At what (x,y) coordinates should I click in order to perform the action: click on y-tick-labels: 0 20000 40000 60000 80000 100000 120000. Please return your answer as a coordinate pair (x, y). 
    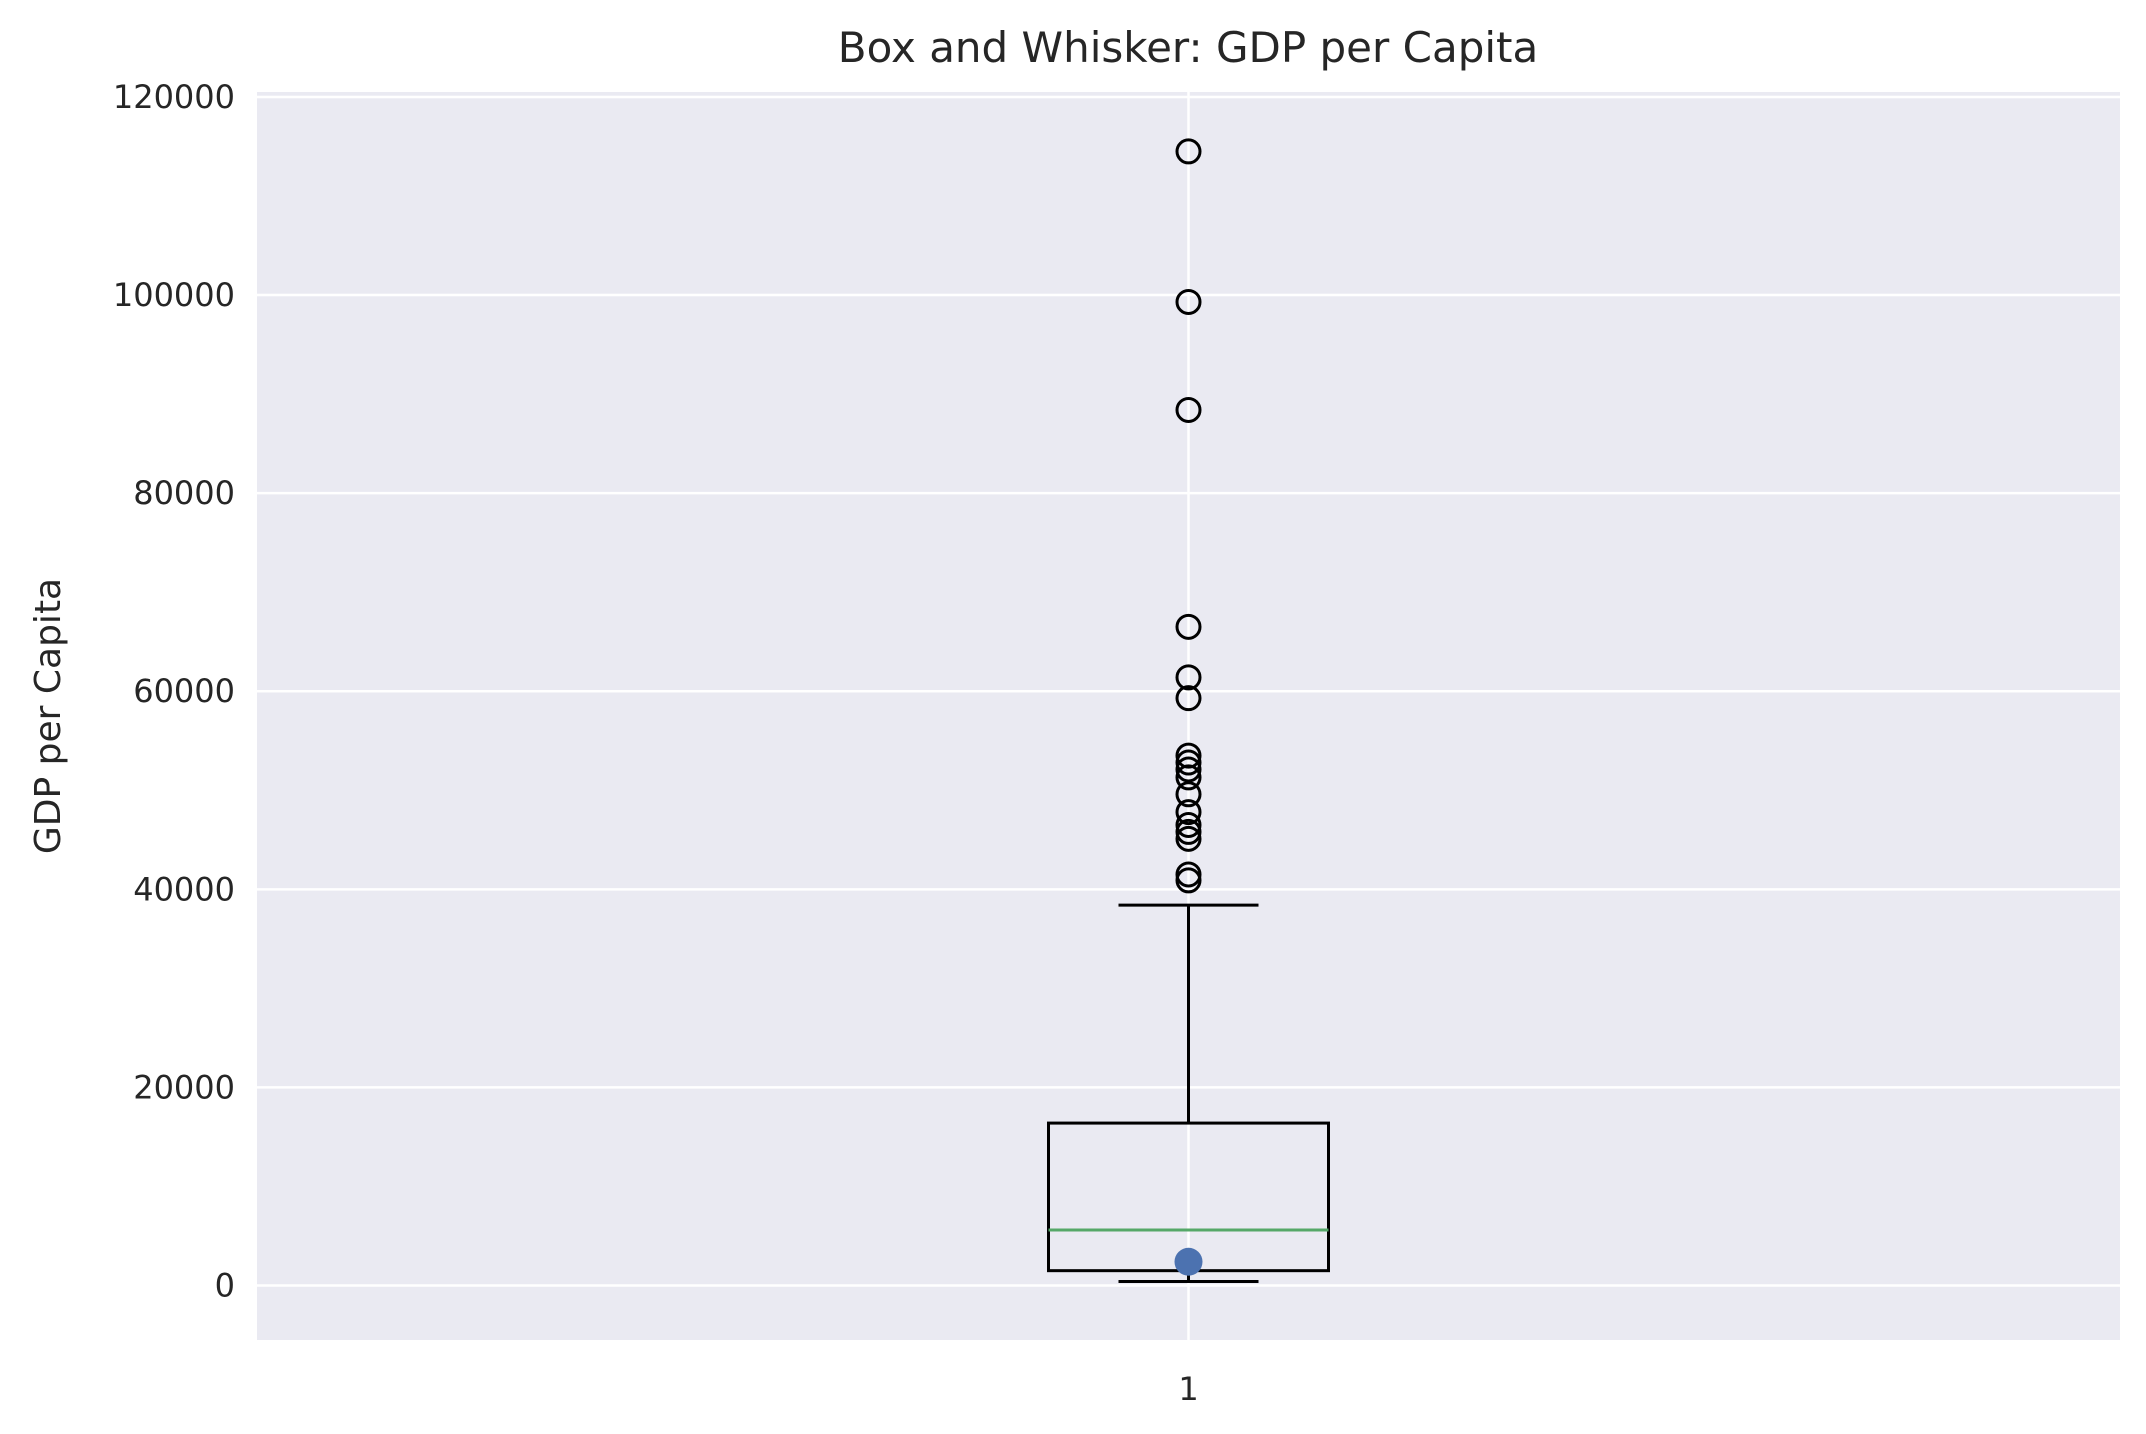
    Looking at the image, I should click on (174, 691).